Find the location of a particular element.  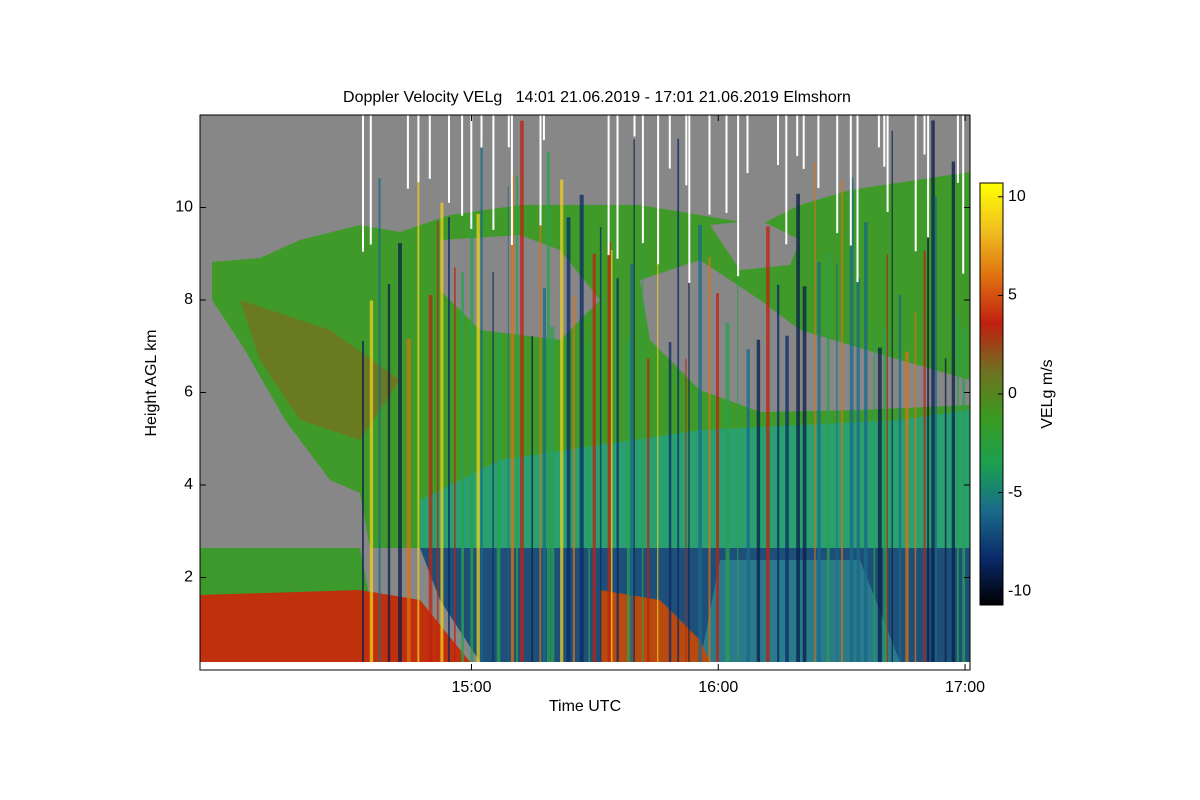

x-axis-title: Time UTC is located at coordinates (585, 706).